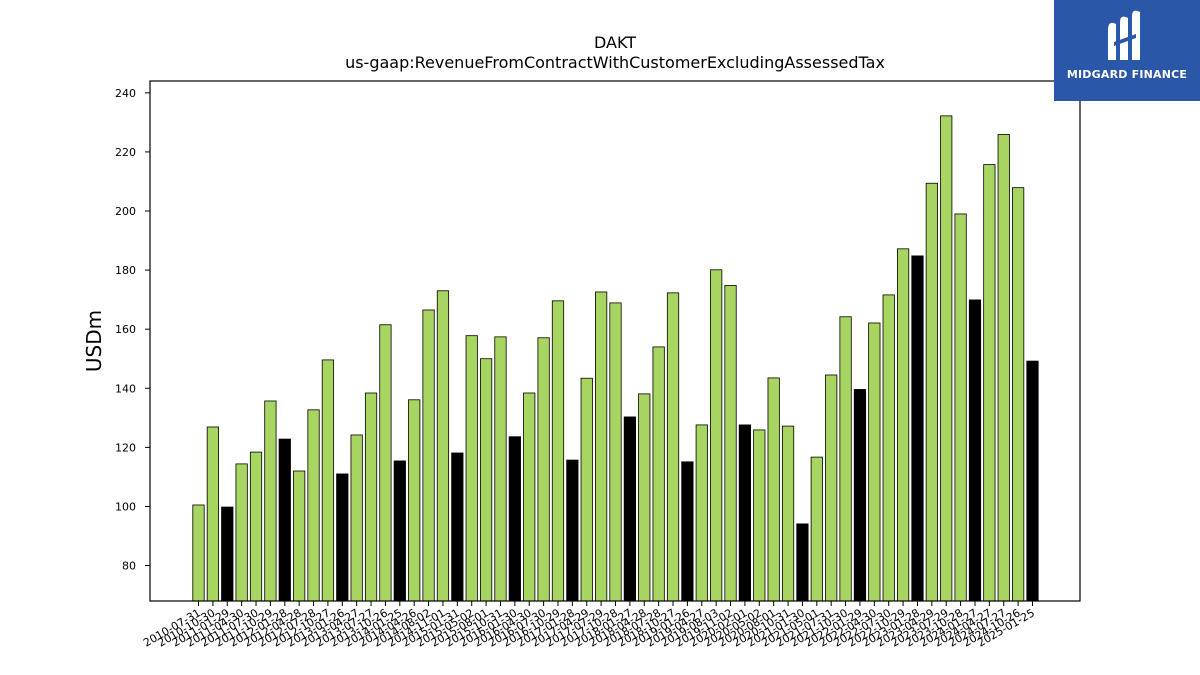  Describe the element at coordinates (125, 93) in the screenshot. I see `y-tick-label: 240` at that location.